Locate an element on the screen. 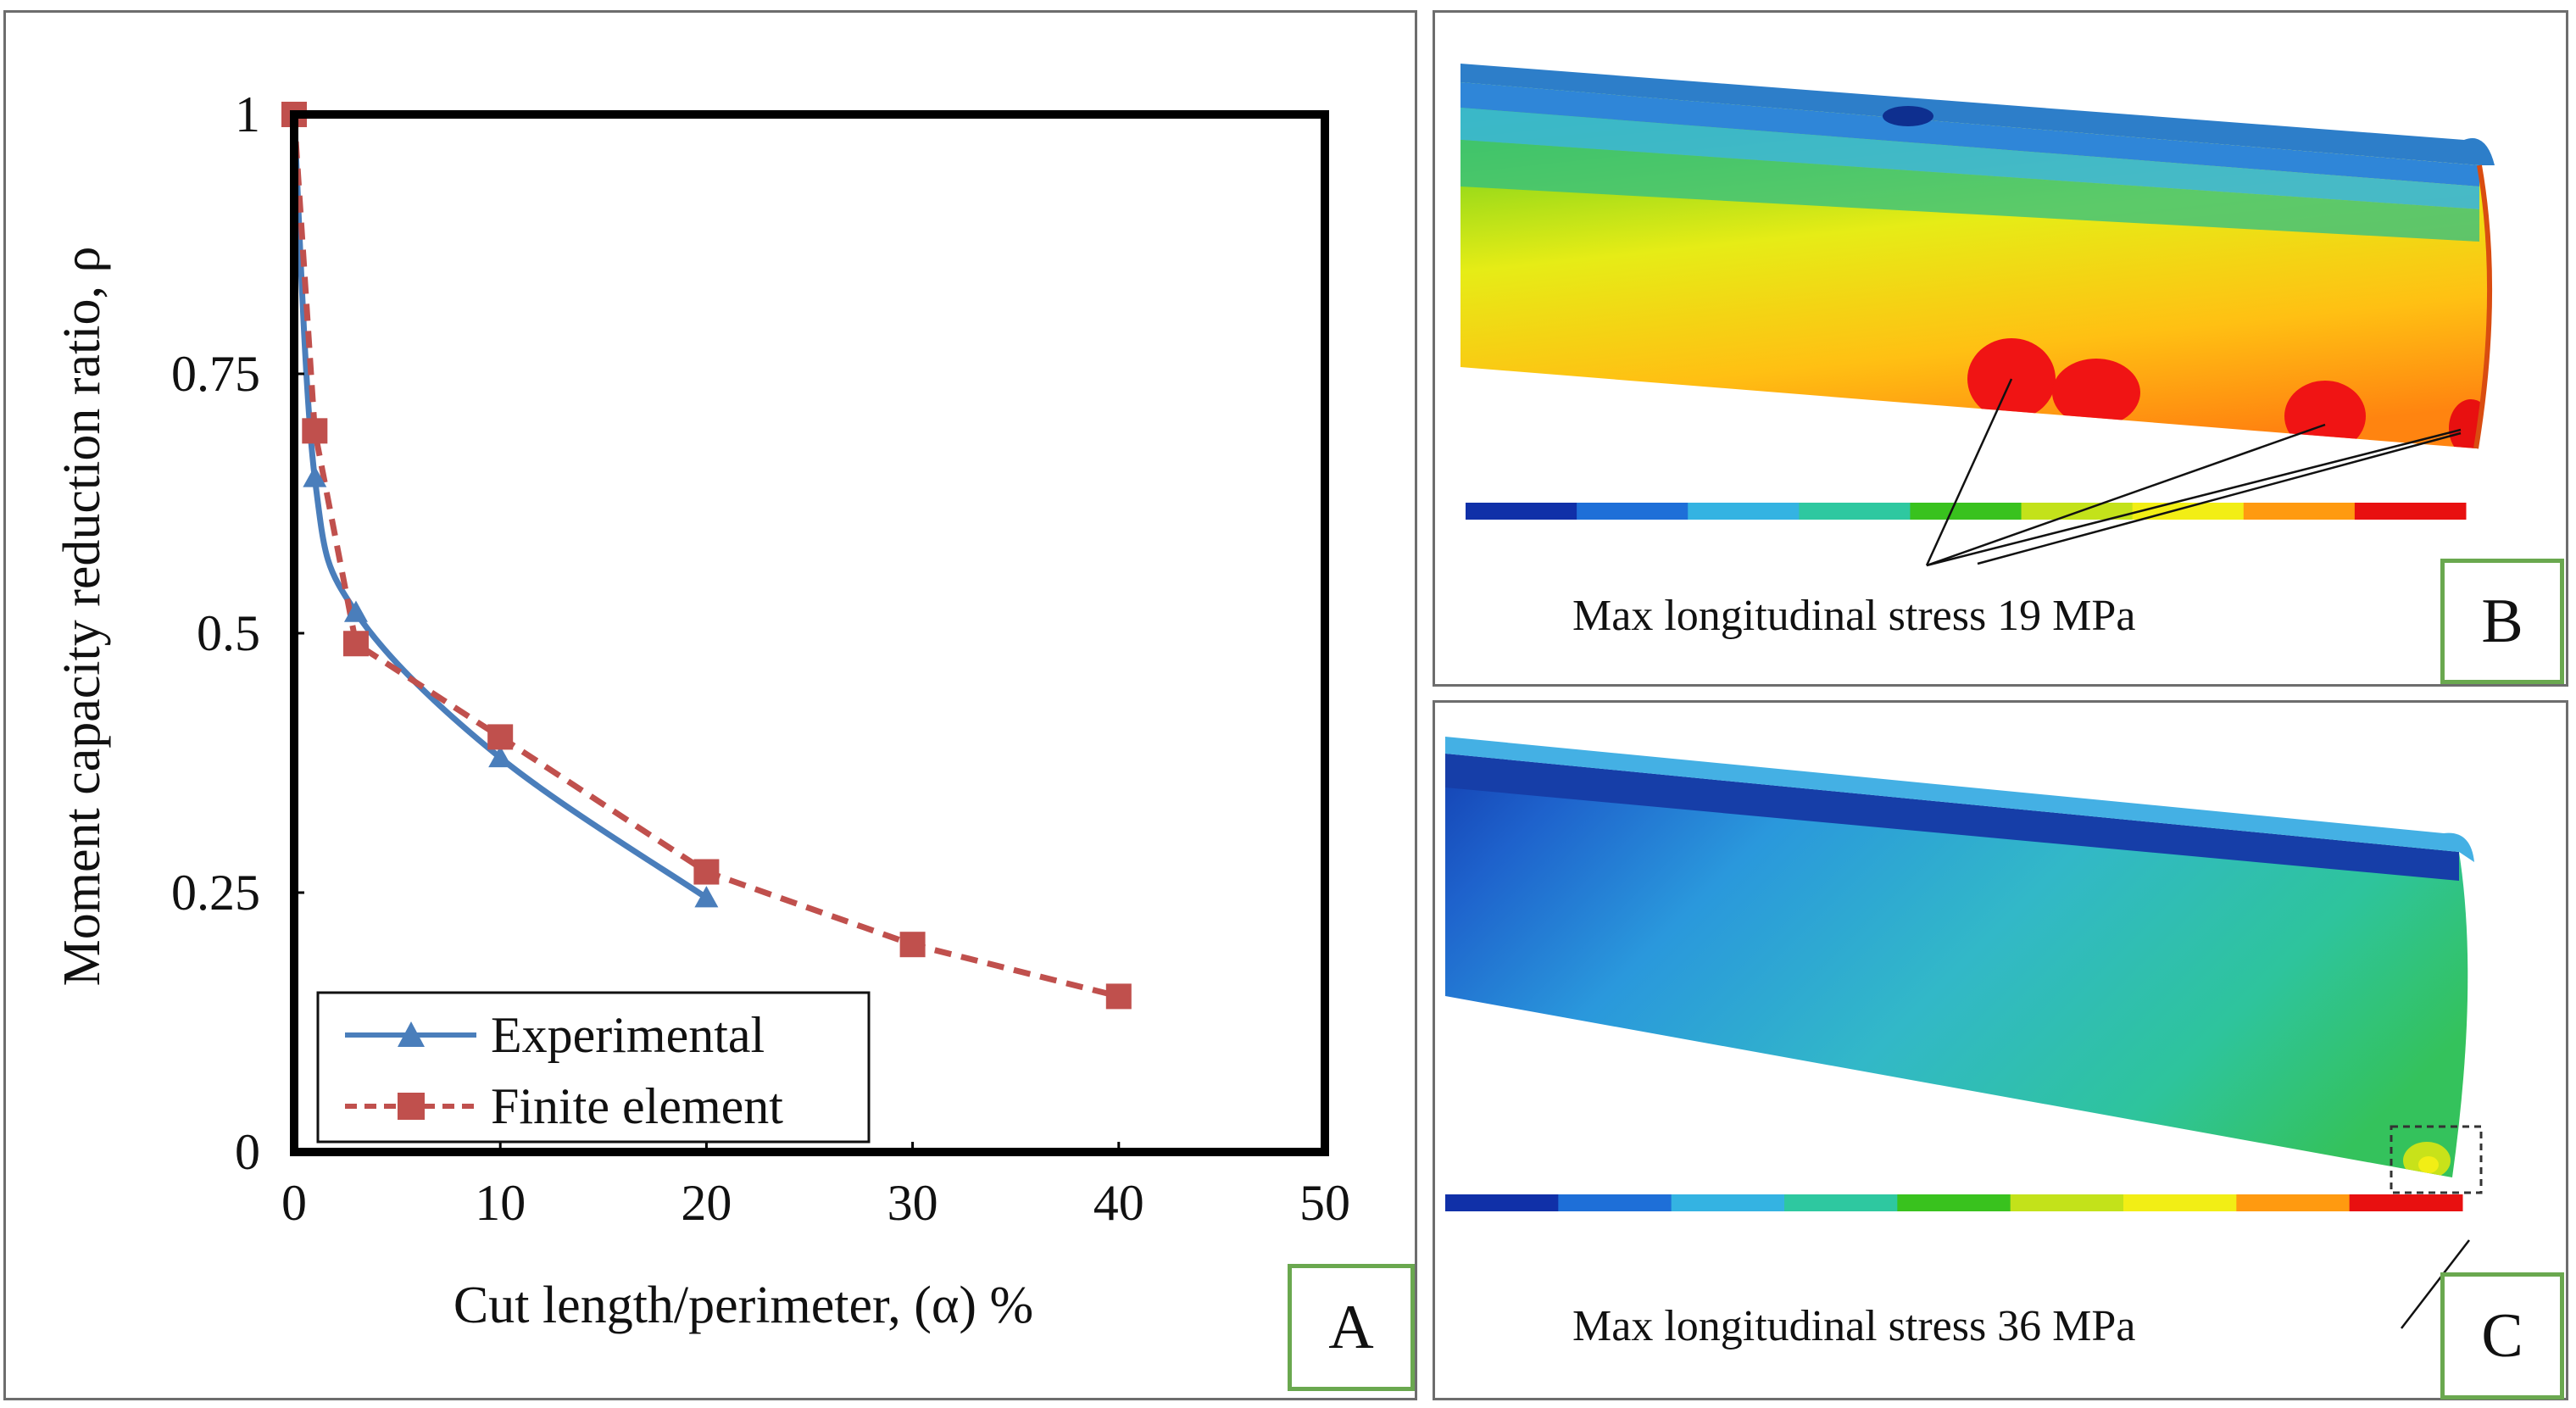 The width and height of the screenshot is (2576, 1408). caption-b: Max longitudinal stress 19 MPa is located at coordinates (1854, 616).